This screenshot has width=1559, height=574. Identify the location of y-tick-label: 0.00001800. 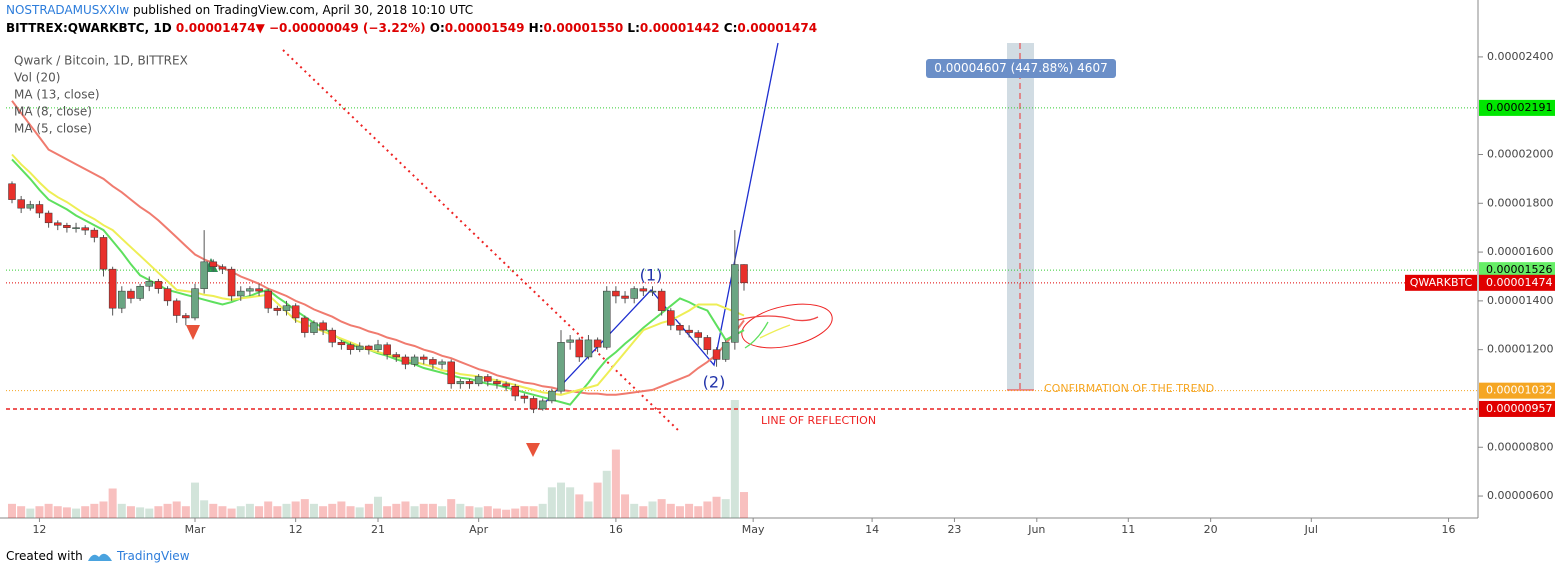
(1520, 202).